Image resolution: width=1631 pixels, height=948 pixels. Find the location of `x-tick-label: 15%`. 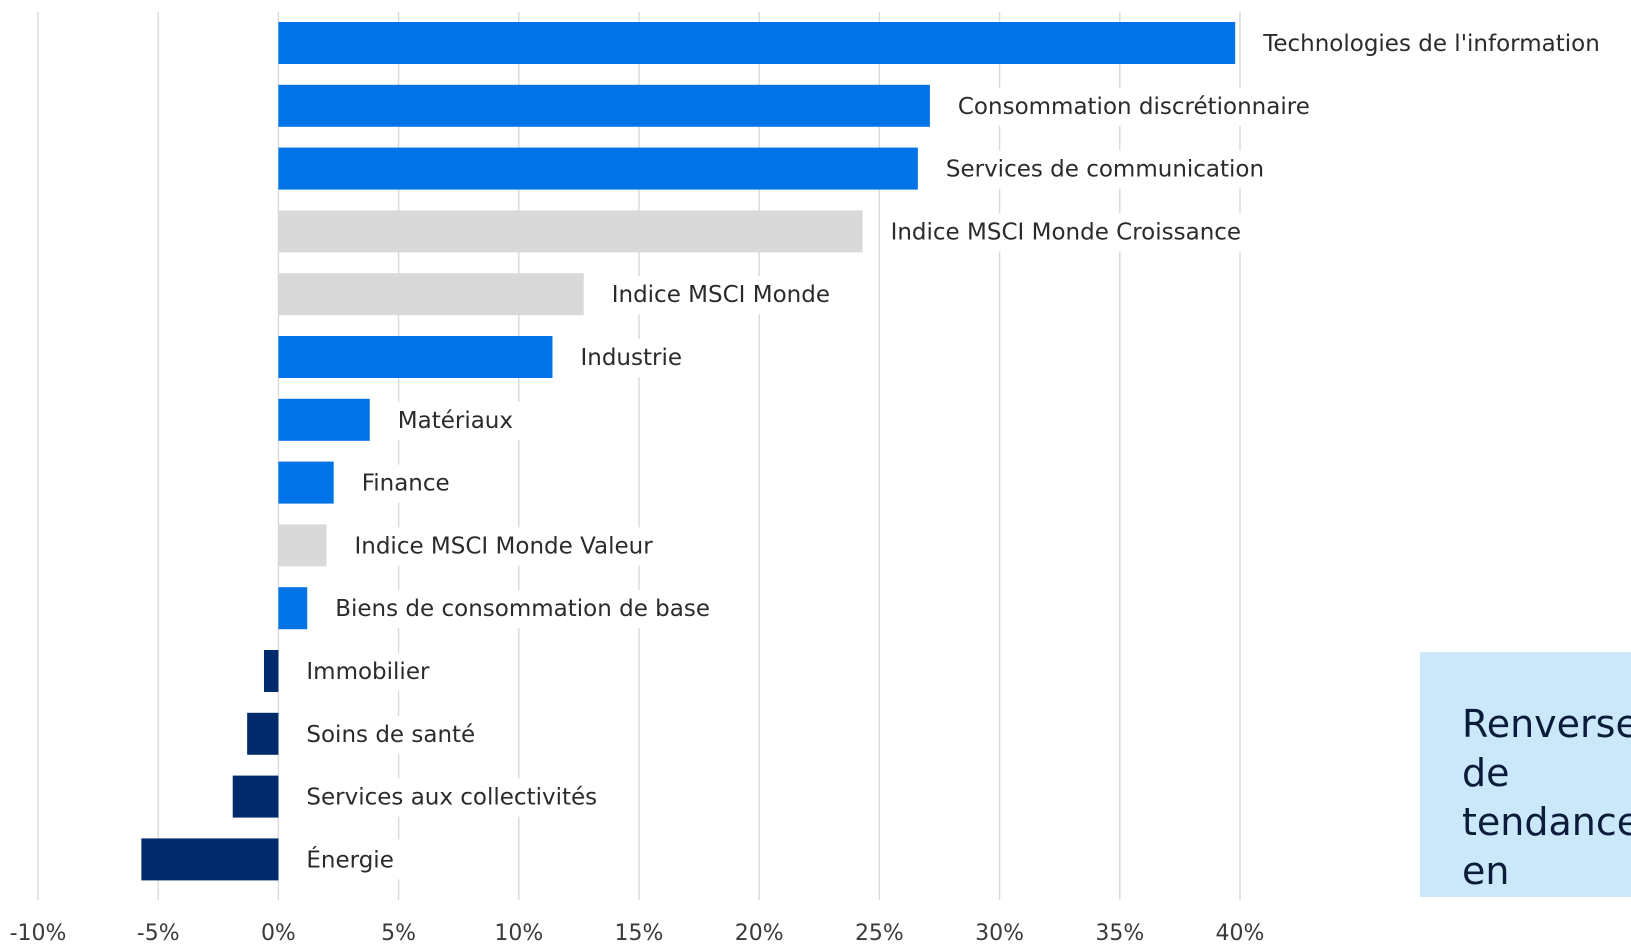

x-tick-label: 15% is located at coordinates (639, 933).